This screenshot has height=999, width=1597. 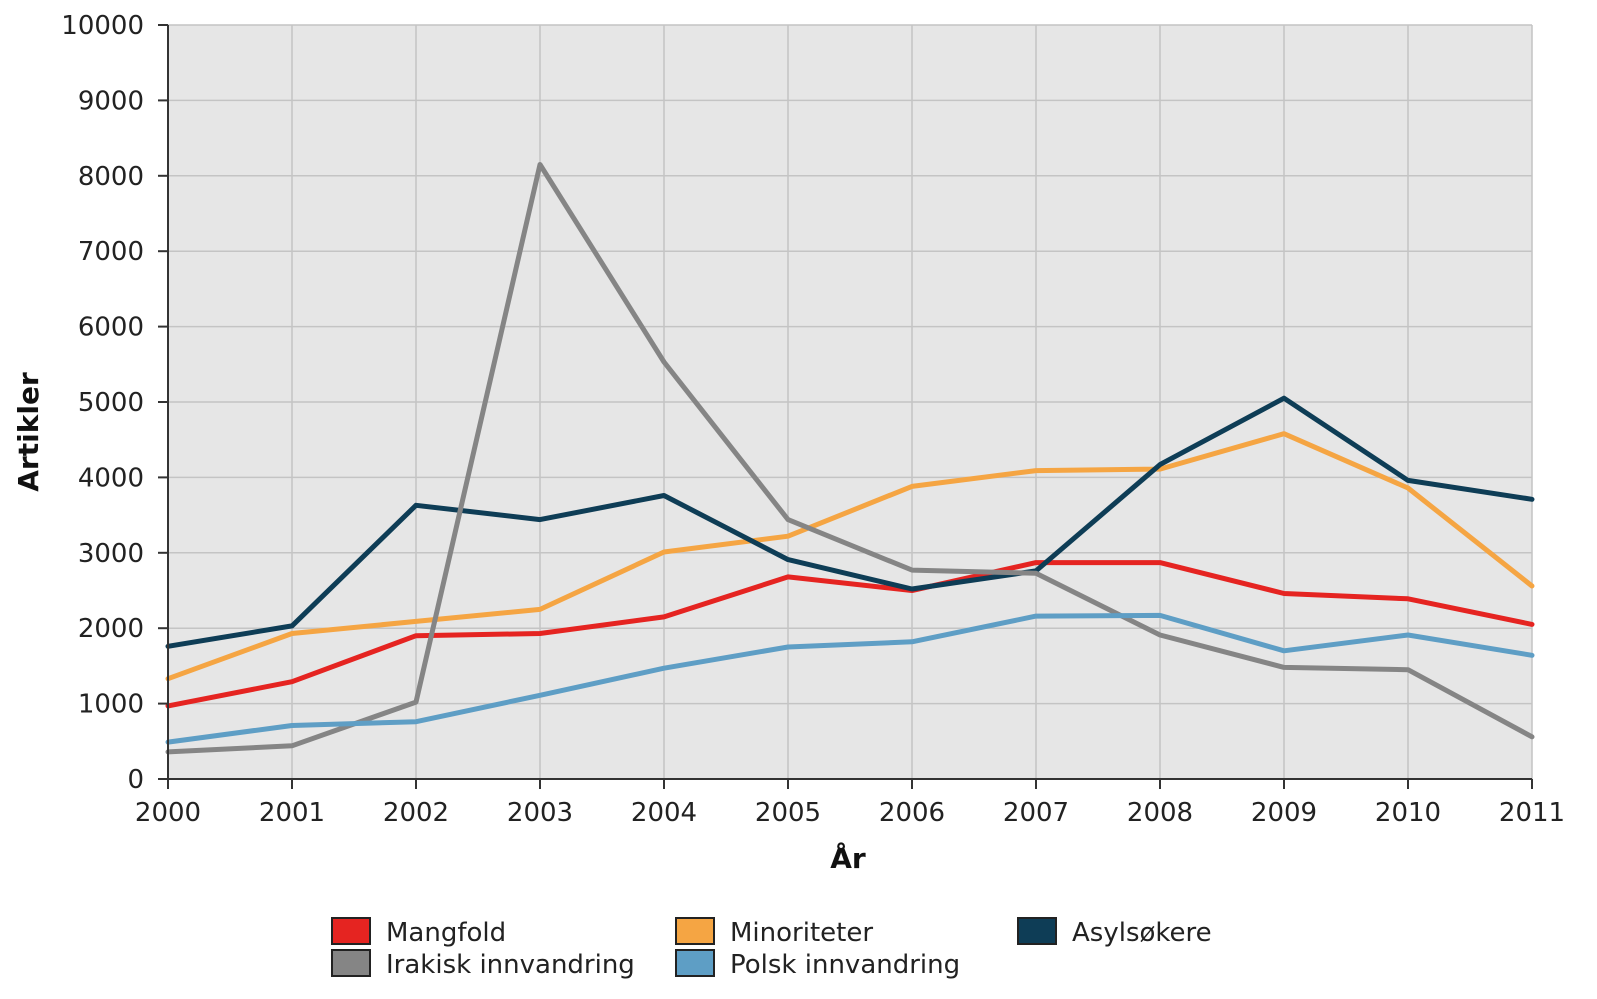 I want to click on x-tick-label: 2010, so click(x=1408, y=813).